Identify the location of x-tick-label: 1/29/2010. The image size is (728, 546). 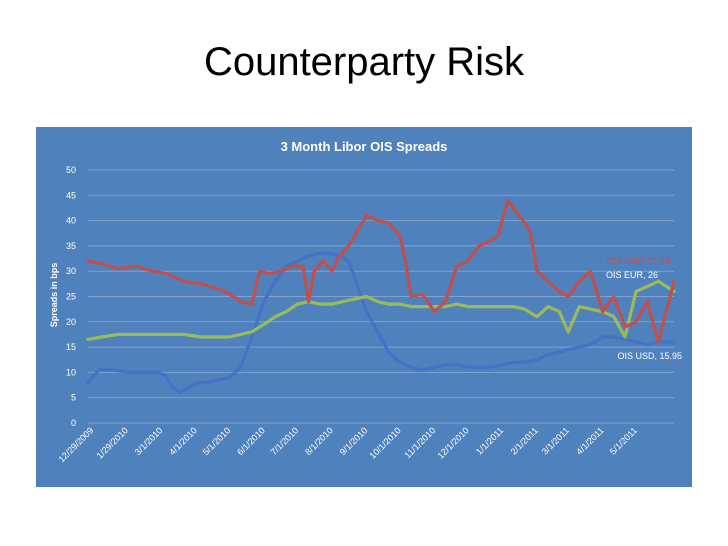
(112, 442).